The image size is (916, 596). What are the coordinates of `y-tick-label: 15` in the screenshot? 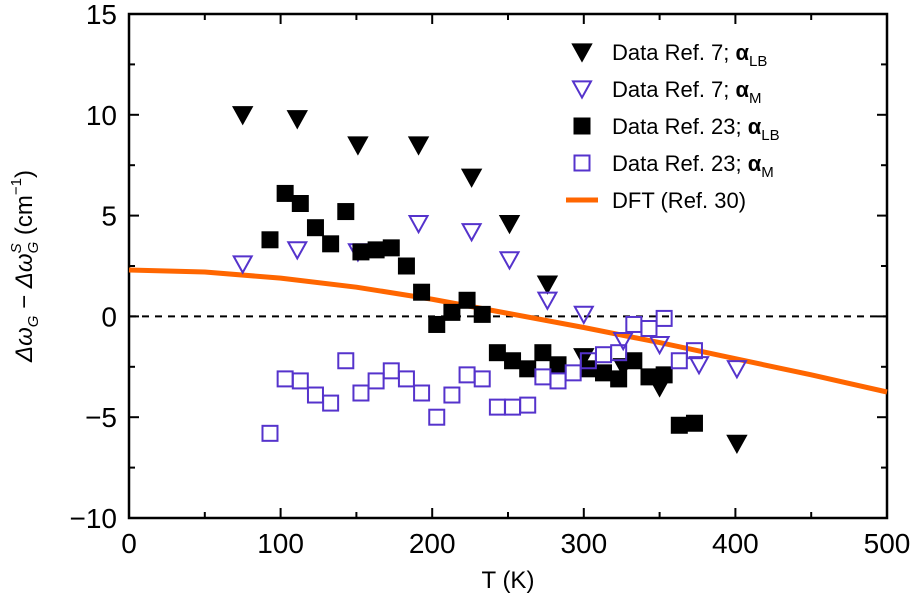 It's located at (101, 15).